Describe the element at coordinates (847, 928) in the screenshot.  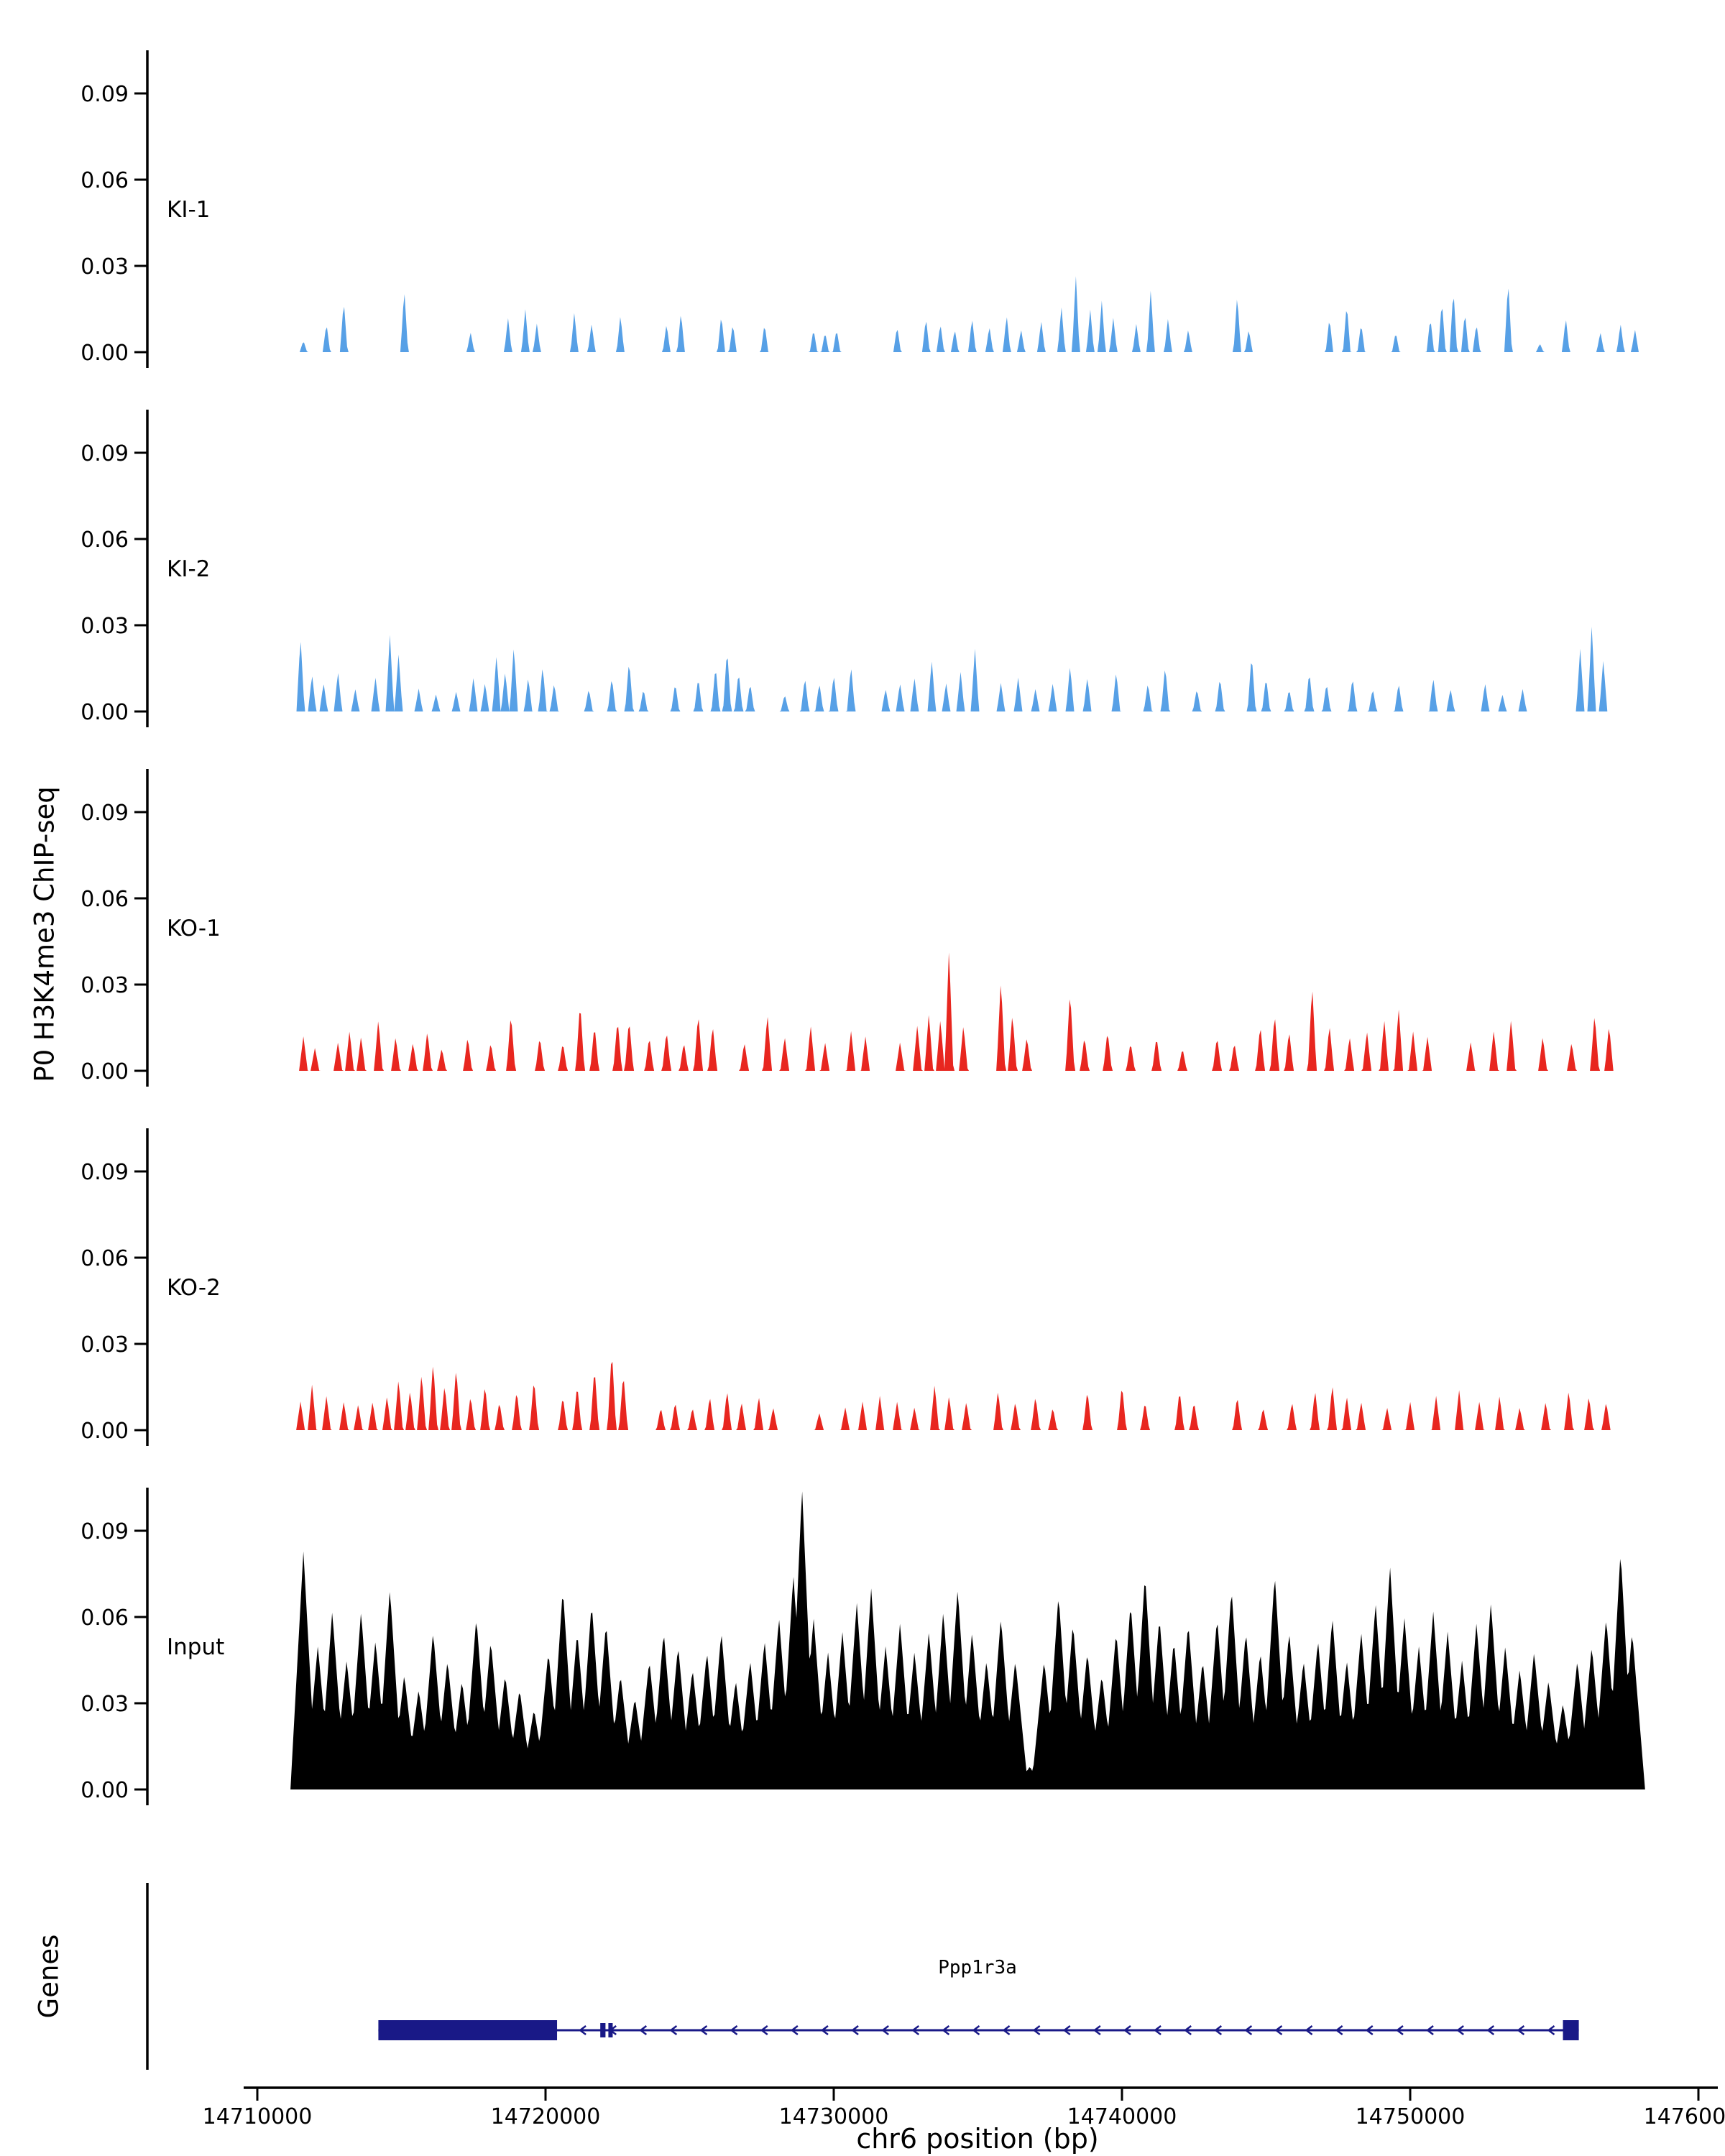
I see `track-panel-KO-1: 0.09 0.06 0.03 0.00 KO-1` at that location.